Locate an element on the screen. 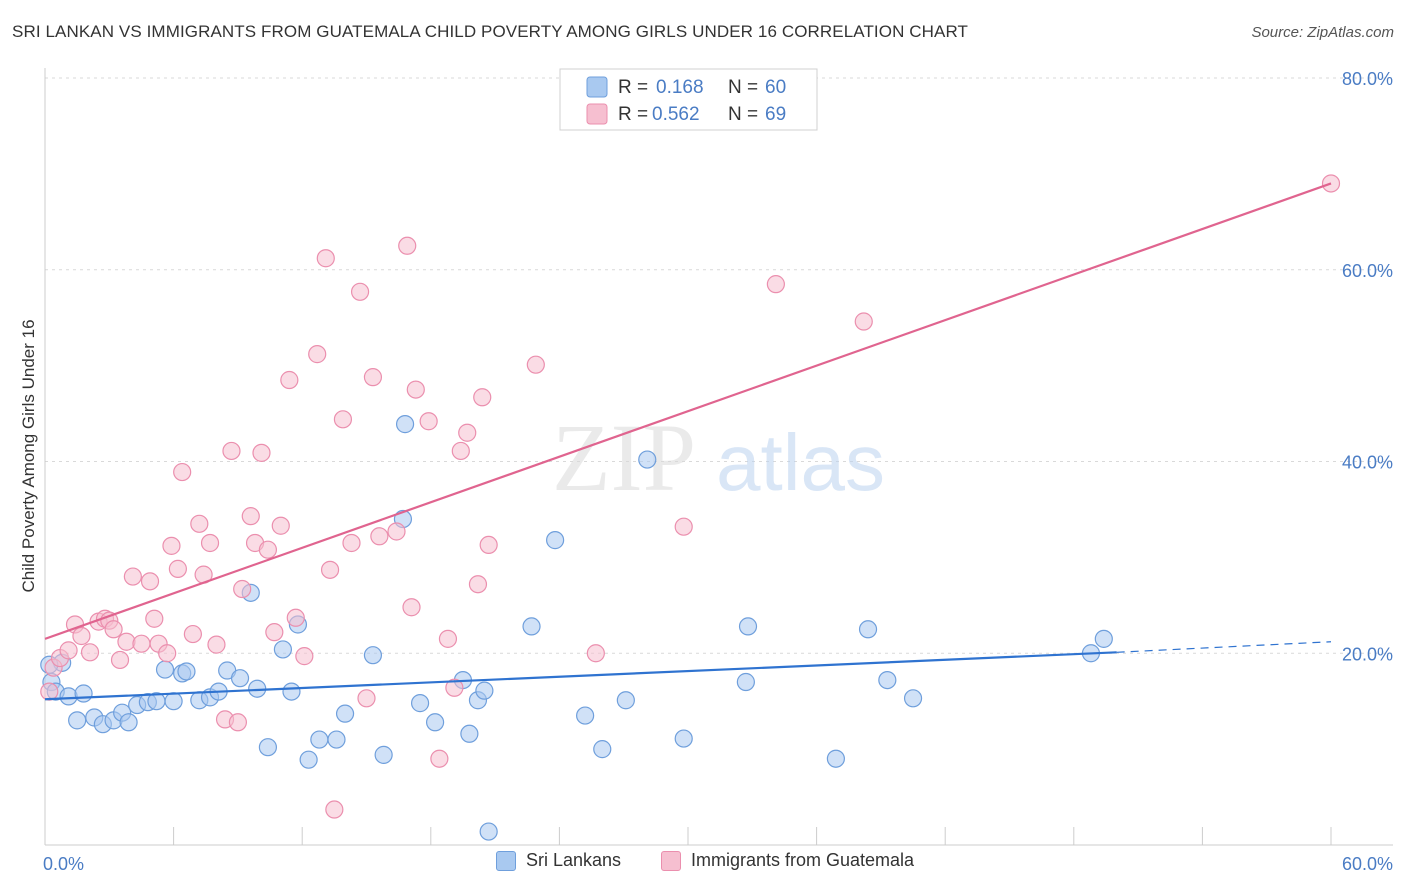  legend-n-label-pink: N = is located at coordinates (743, 114).